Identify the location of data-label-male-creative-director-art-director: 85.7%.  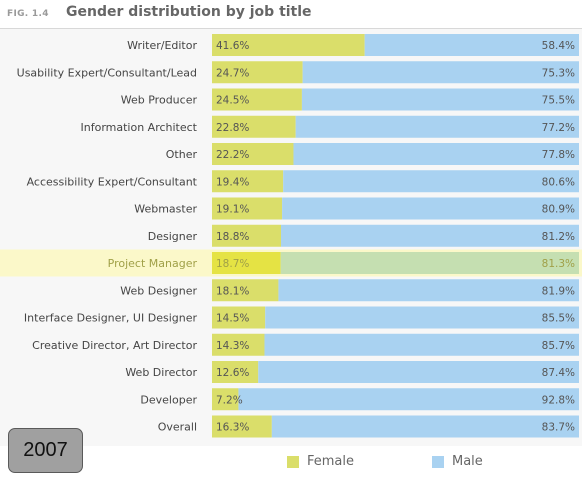
(558, 346).